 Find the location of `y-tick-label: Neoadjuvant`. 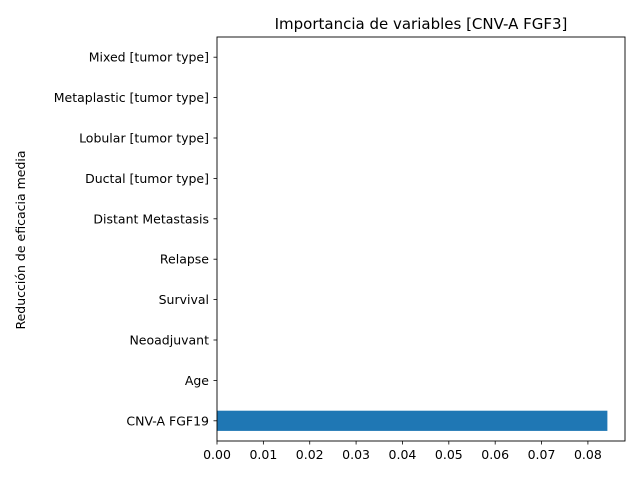

y-tick-label: Neoadjuvant is located at coordinates (169, 340).